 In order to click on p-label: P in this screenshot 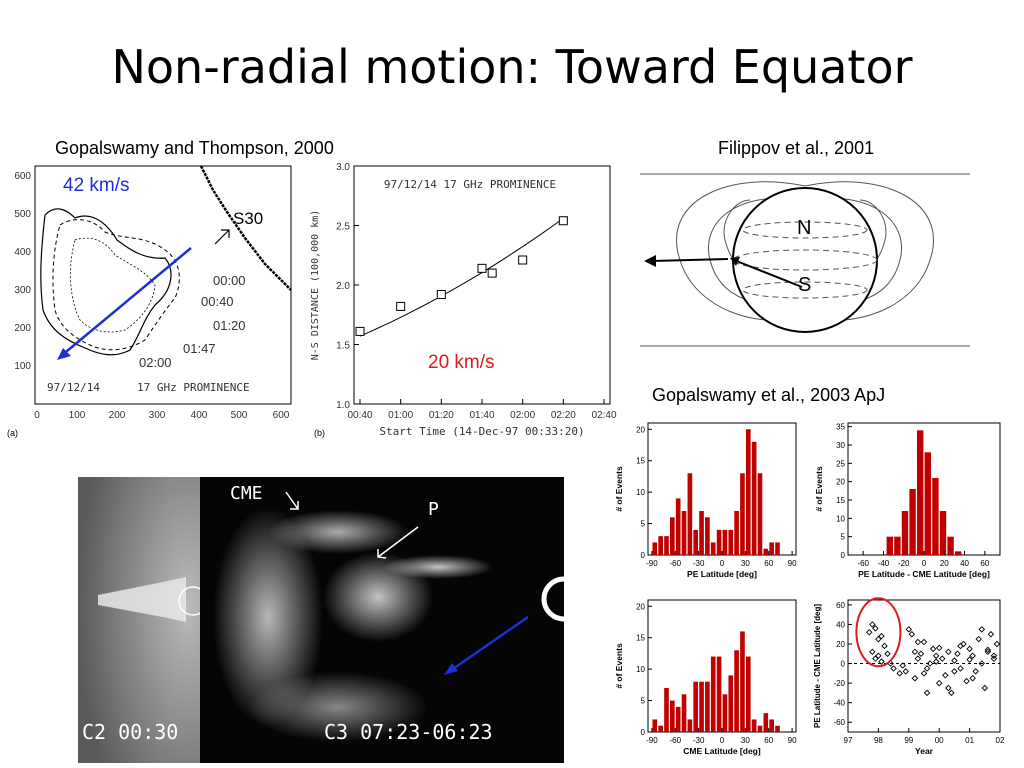, I will do `click(433, 509)`.